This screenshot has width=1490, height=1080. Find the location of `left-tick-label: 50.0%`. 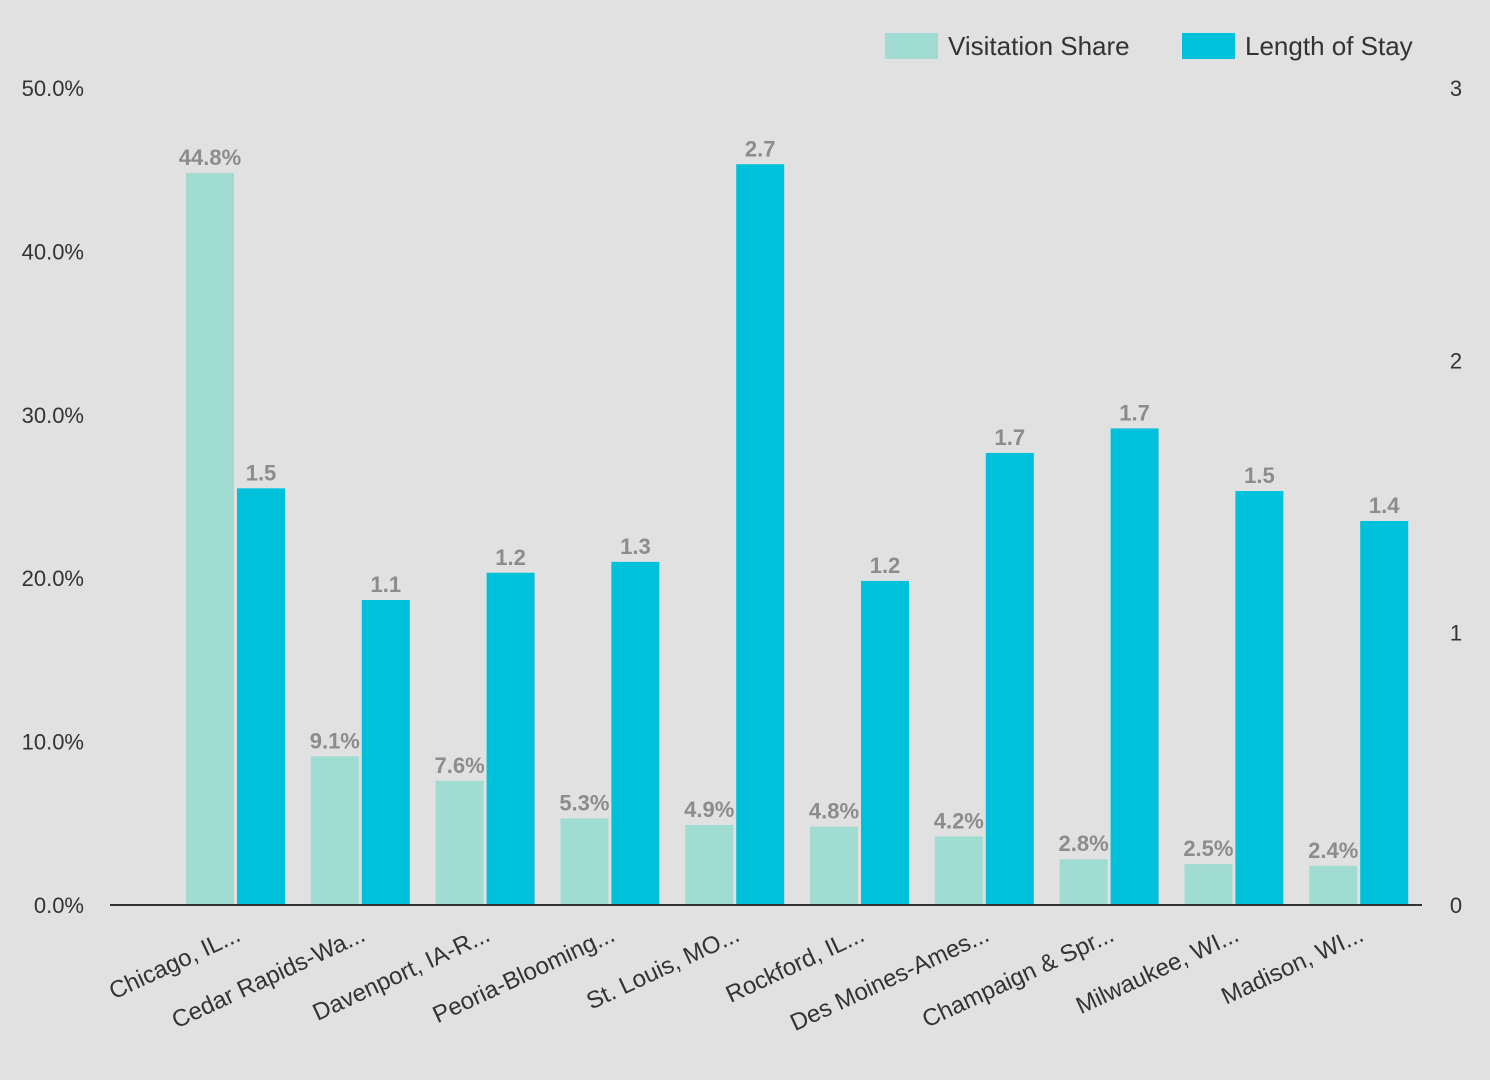

left-tick-label: 50.0% is located at coordinates (53, 88).